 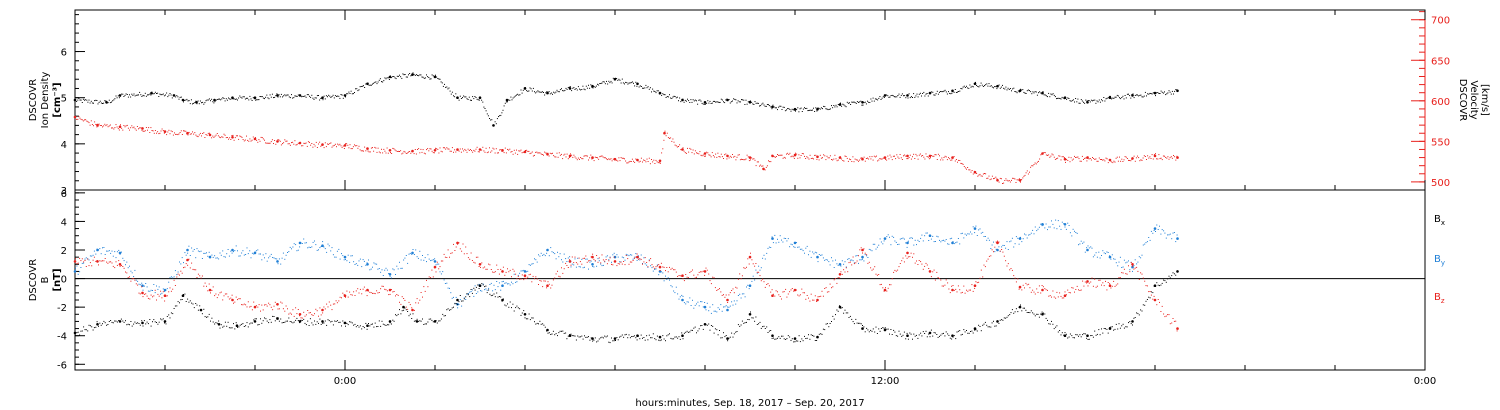 What do you see at coordinates (795, 155) in the screenshot?
I see `series-velocity-point` at bounding box center [795, 155].